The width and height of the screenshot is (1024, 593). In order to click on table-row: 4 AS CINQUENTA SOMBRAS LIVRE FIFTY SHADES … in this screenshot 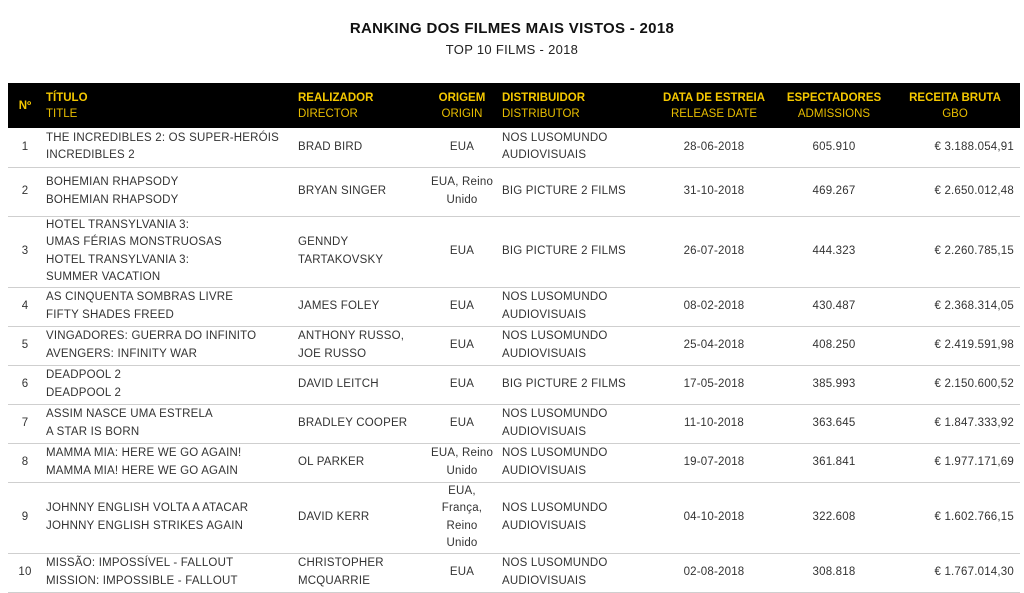, I will do `click(514, 307)`.